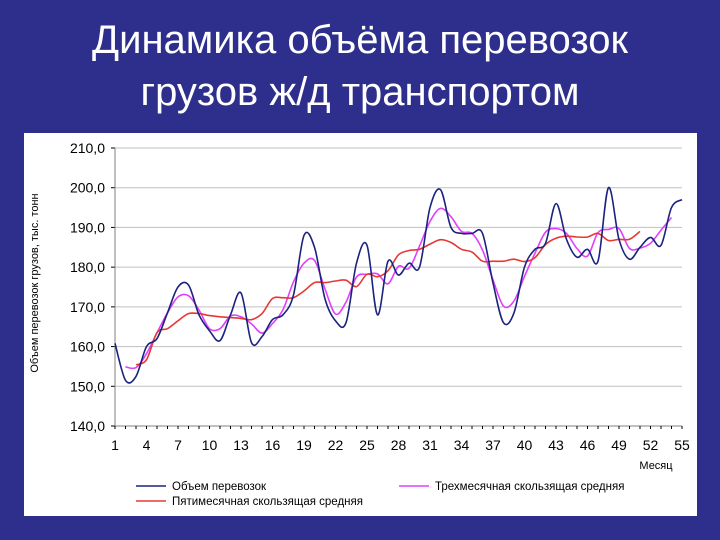 The height and width of the screenshot is (540, 720). What do you see at coordinates (493, 445) in the screenshot?
I see `x-tick-label: 37` at bounding box center [493, 445].